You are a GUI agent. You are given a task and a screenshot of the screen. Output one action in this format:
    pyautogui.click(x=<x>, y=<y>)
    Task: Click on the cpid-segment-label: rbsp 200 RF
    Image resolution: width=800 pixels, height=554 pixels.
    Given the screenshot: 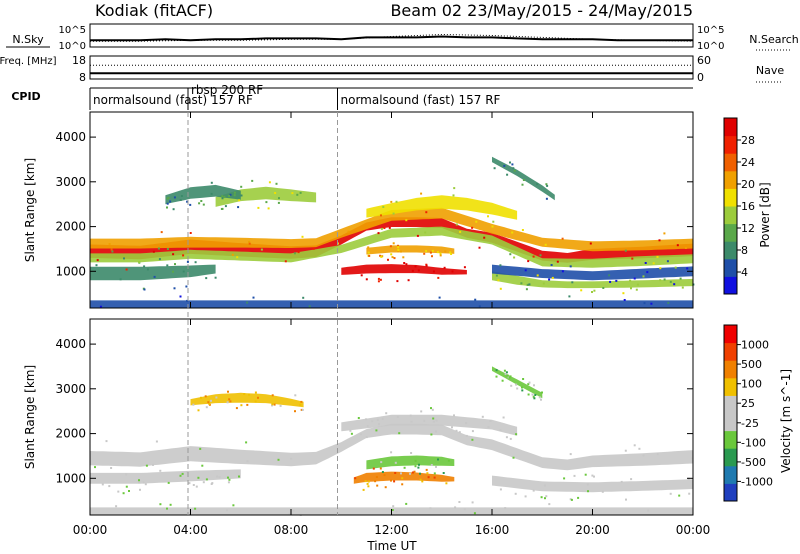 What is the action you would take?
    pyautogui.click(x=227, y=90)
    